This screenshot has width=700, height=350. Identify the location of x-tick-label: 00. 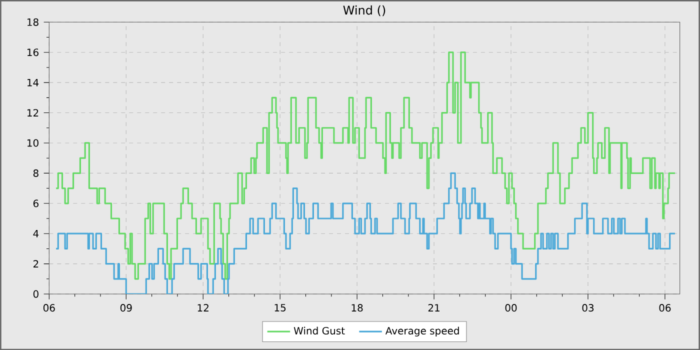
(511, 308).